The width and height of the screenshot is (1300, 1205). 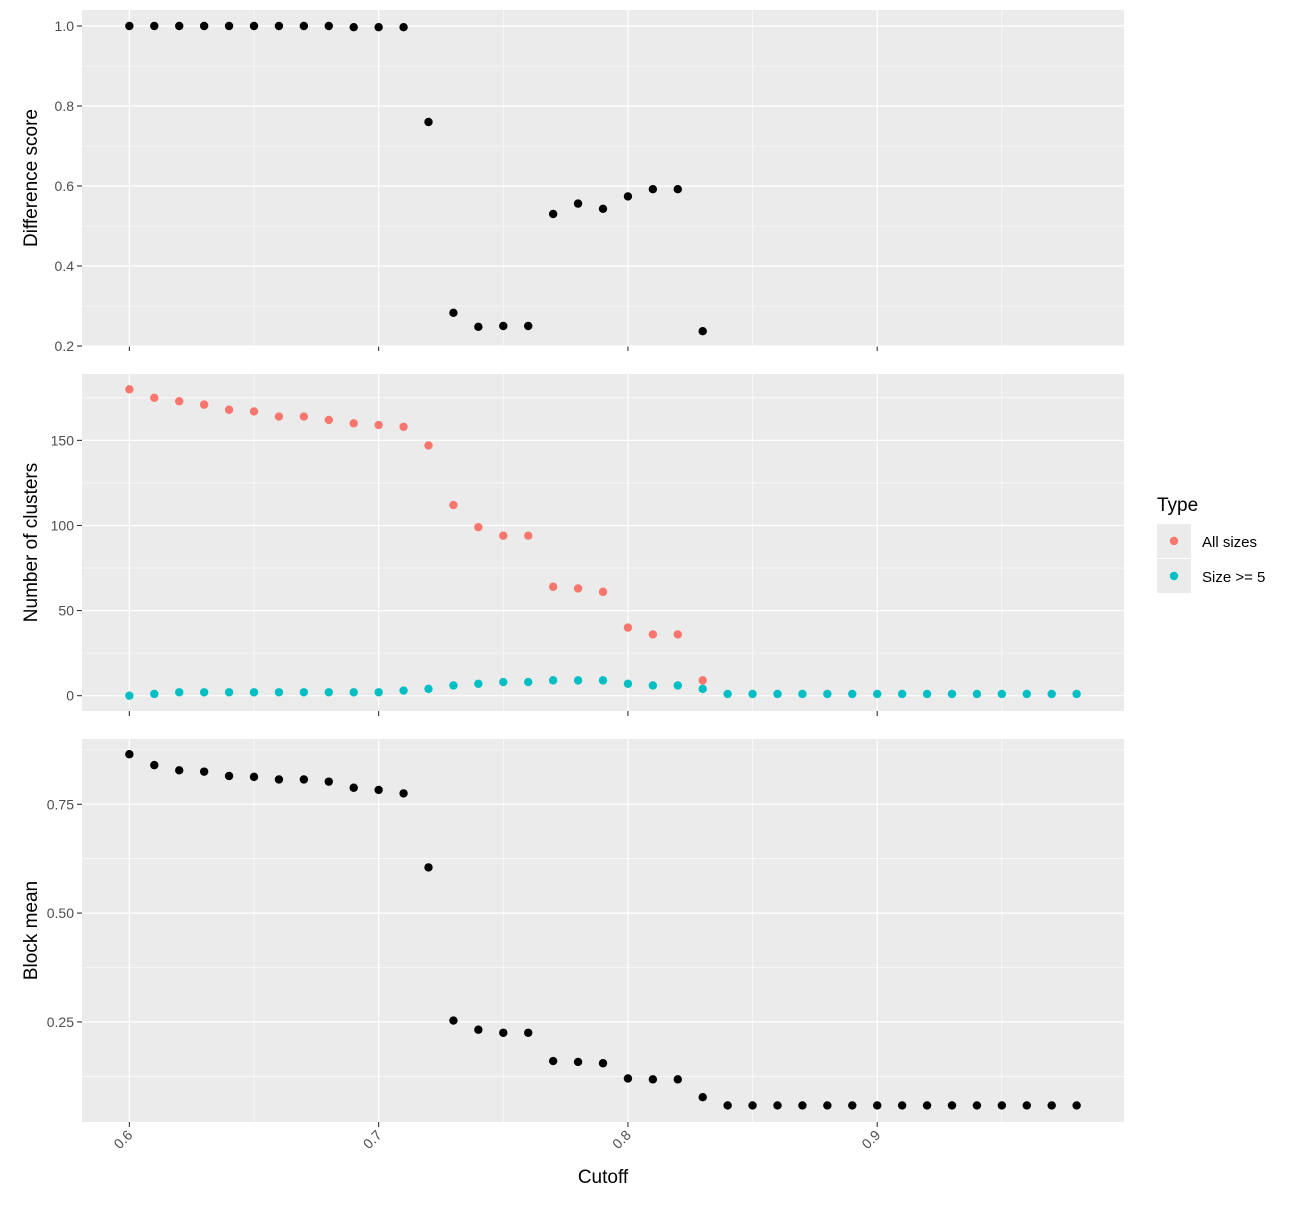 What do you see at coordinates (66, 611) in the screenshot?
I see `y-tick-label: 50` at bounding box center [66, 611].